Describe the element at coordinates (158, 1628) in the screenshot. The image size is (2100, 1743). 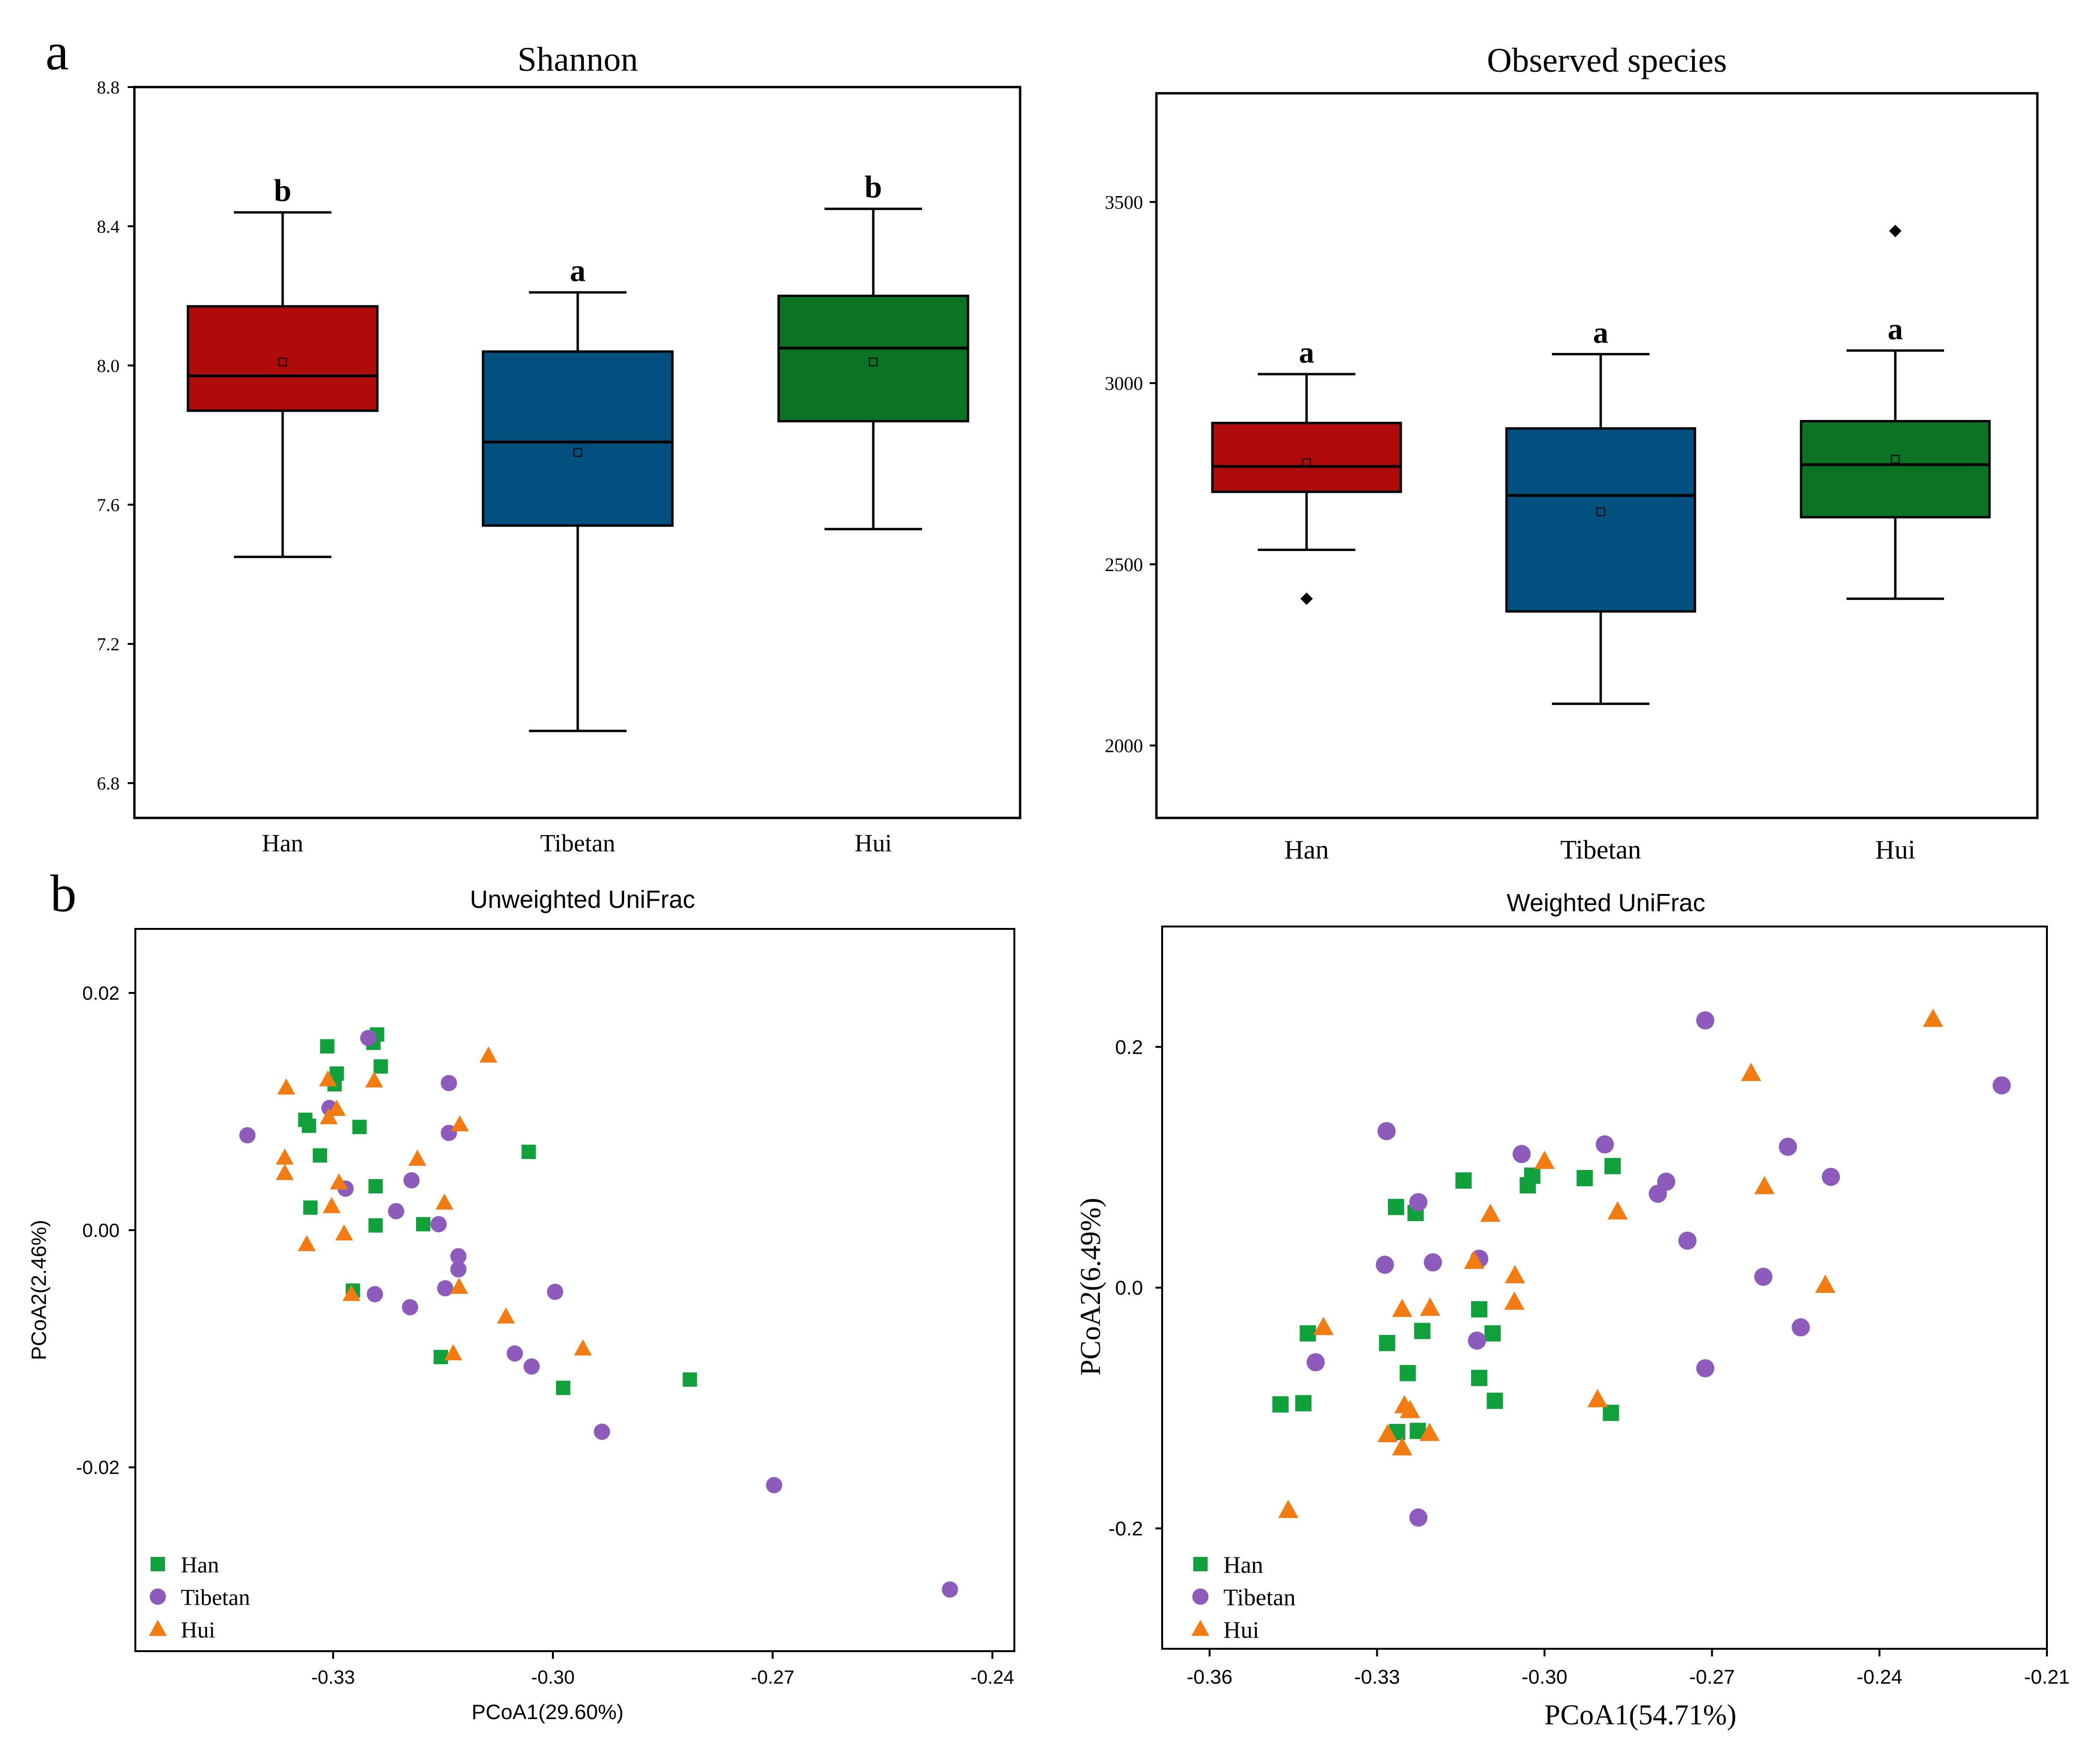
I see `legend-hui-marker` at that location.